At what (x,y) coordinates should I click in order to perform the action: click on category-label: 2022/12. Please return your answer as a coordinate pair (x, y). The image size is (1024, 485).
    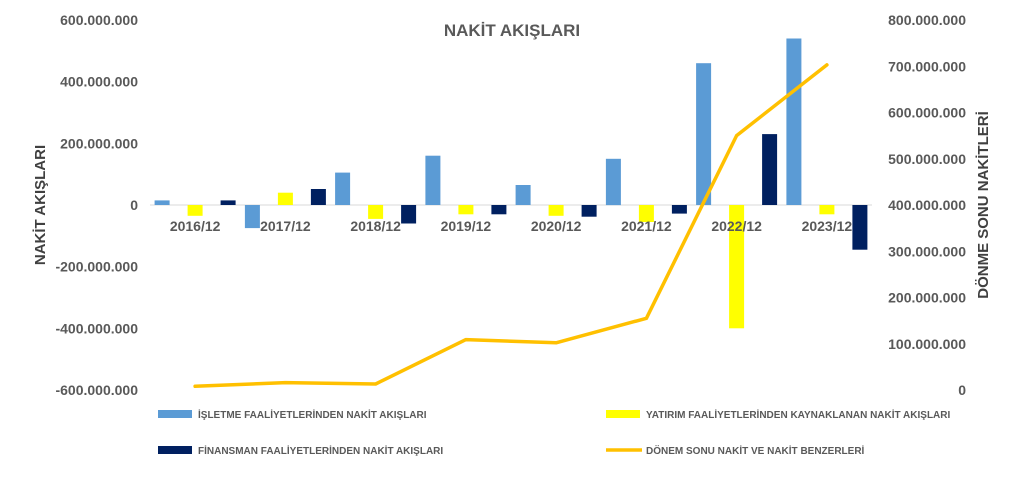
    Looking at the image, I should click on (736, 226).